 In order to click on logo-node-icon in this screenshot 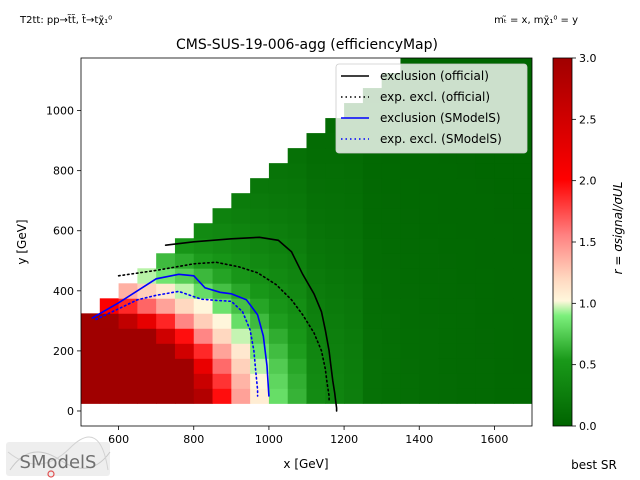, I will do `click(51, 474)`.